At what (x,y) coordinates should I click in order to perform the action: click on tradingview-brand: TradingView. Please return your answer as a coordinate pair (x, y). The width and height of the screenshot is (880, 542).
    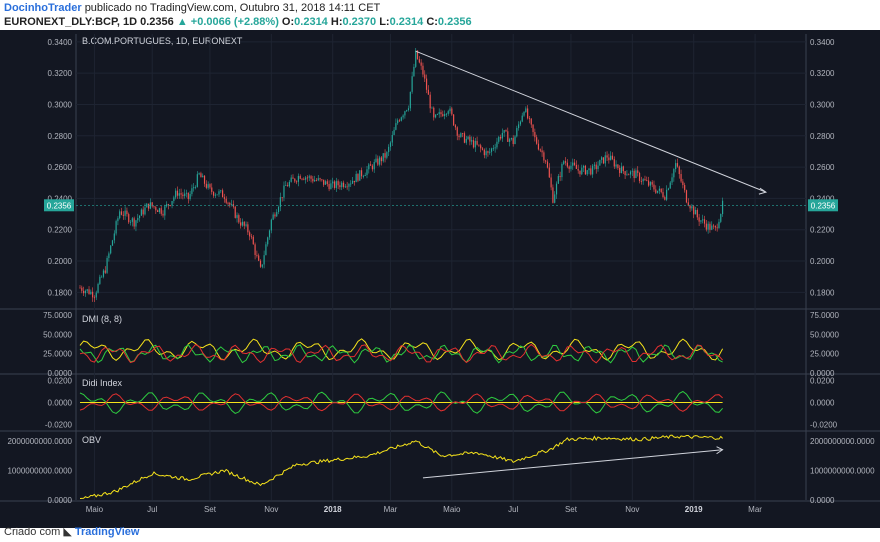
    Looking at the image, I should click on (107, 532).